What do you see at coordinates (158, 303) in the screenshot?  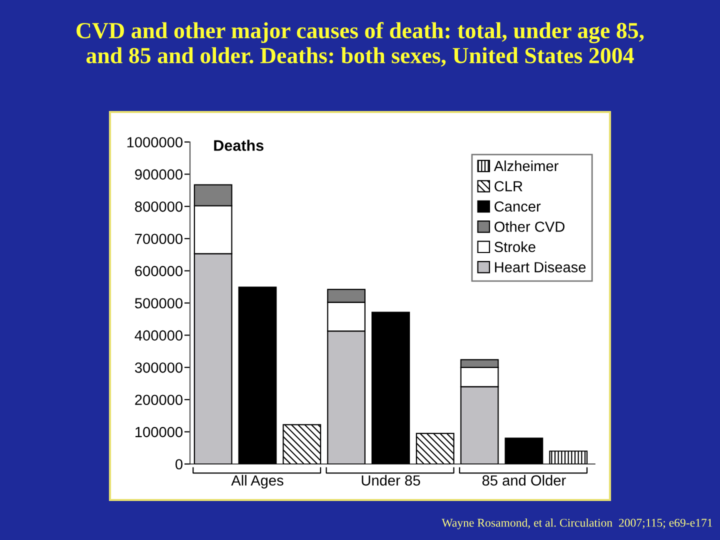 I see `y-tick-label: 500000` at bounding box center [158, 303].